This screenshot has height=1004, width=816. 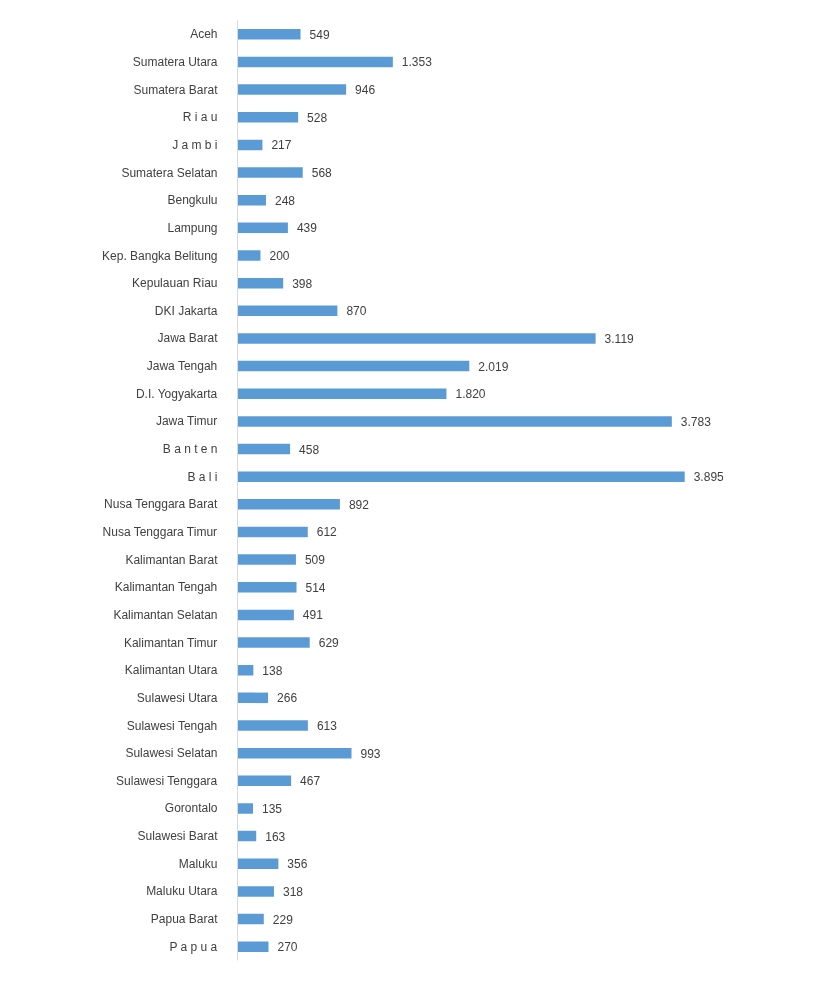 I want to click on y-tick-label: Lampung, so click(x=192, y=227).